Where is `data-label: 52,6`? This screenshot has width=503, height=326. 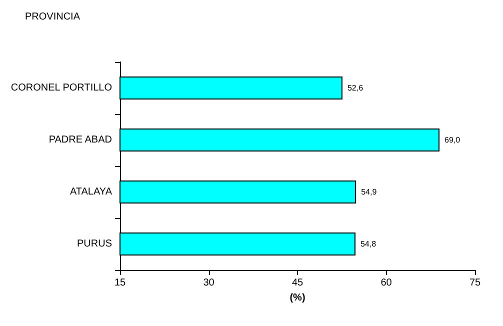
data-label: 52,6 is located at coordinates (355, 88).